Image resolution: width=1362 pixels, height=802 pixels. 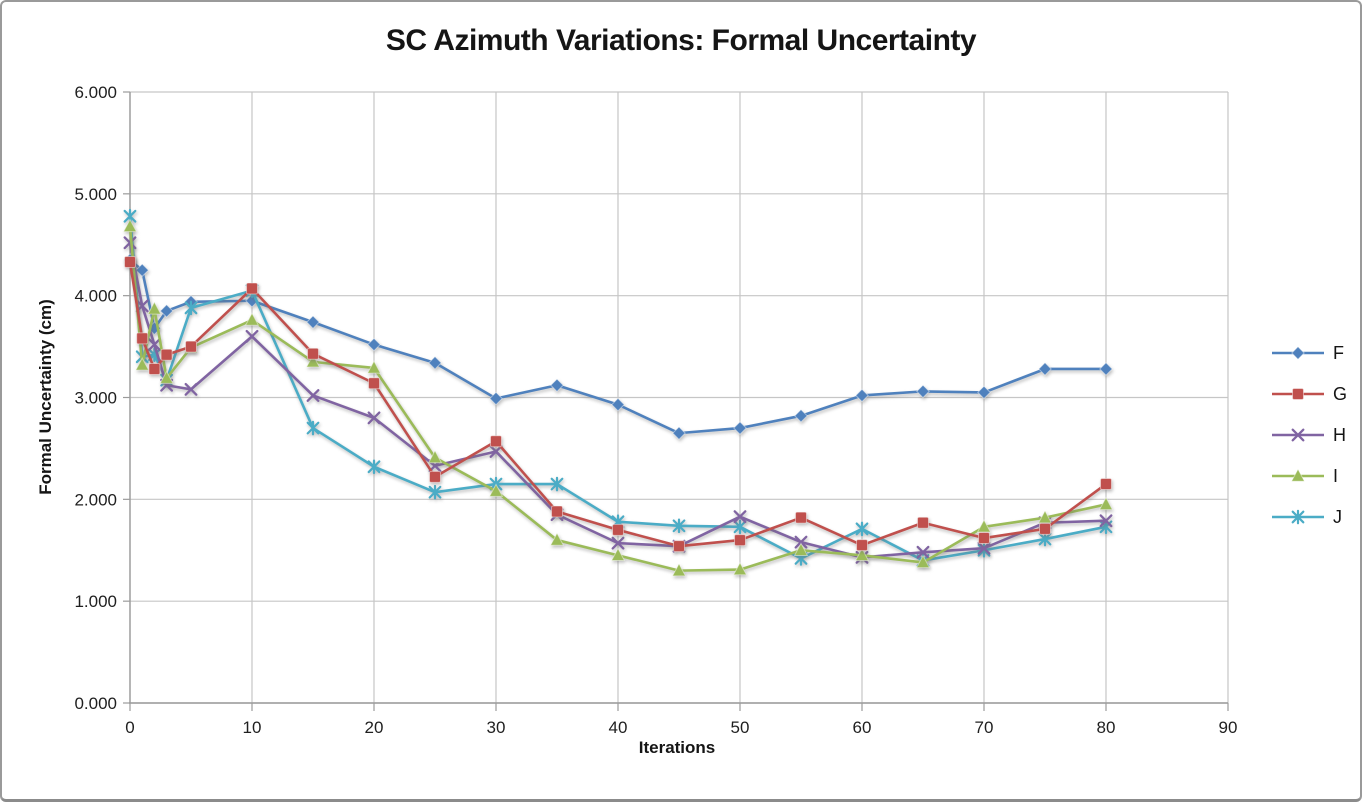 I want to click on y-axis-title: Formal Uncertainty (cm), so click(x=45, y=397).